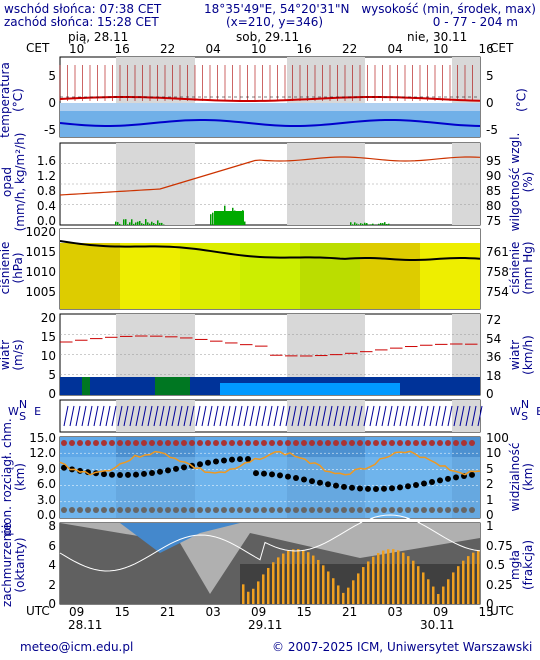 The height and width of the screenshot is (660, 540). Describe the element at coordinates (50, 130) in the screenshot. I see `temperature-tick-label: -5` at that location.